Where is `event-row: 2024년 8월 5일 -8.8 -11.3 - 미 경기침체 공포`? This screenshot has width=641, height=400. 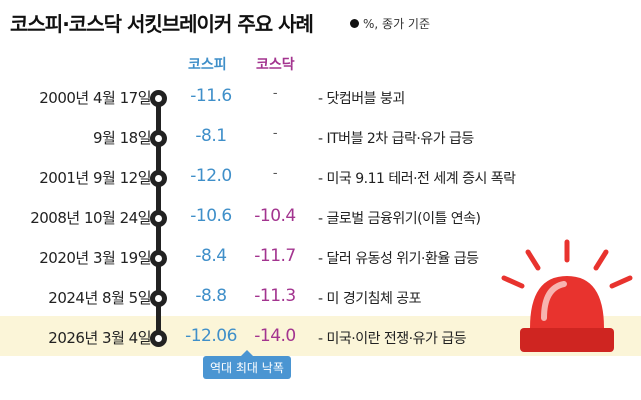
event-row: 2024년 8월 5일 -8.8 -11.3 - 미 경기침체 공포 is located at coordinates (320, 298).